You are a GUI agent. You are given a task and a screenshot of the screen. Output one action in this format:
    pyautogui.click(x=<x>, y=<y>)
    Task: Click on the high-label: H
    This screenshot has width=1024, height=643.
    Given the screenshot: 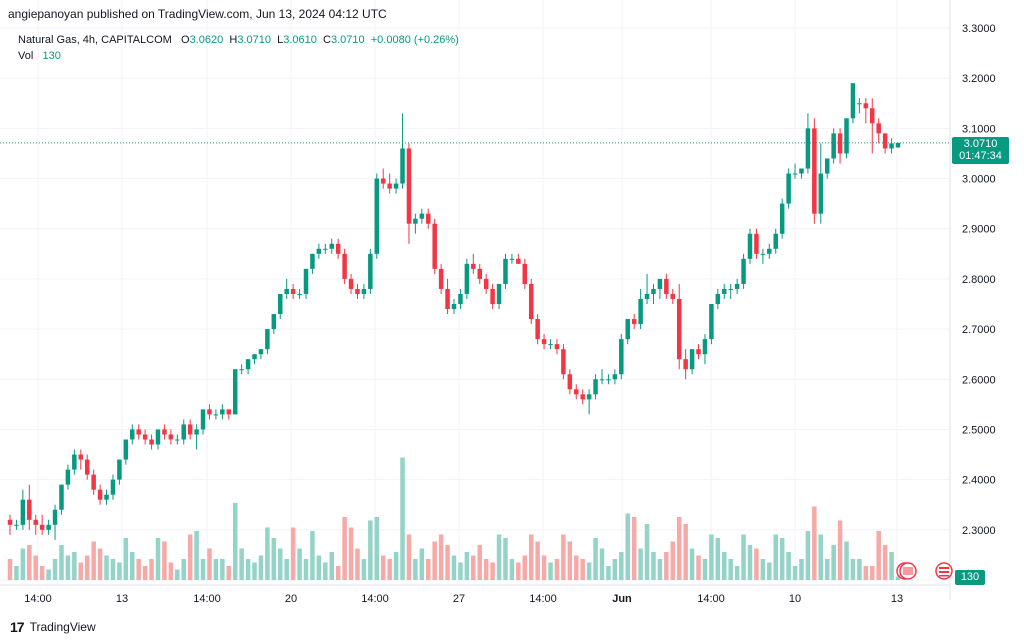 What is the action you would take?
    pyautogui.click(x=233, y=40)
    